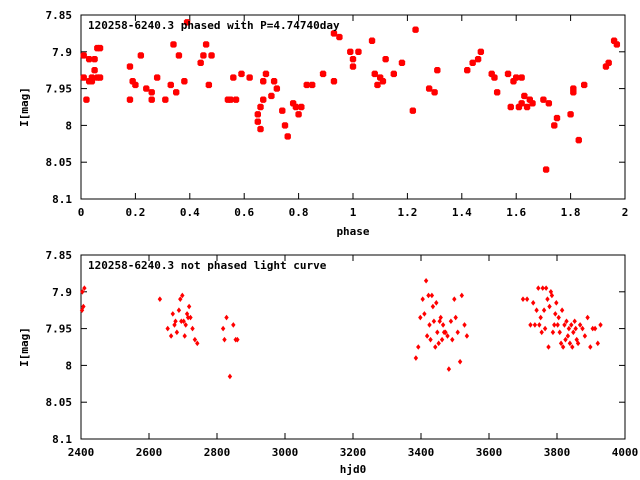  I want to click on unphased-chart-title: 120258-6240.3 not phased light curve, so click(207, 265).